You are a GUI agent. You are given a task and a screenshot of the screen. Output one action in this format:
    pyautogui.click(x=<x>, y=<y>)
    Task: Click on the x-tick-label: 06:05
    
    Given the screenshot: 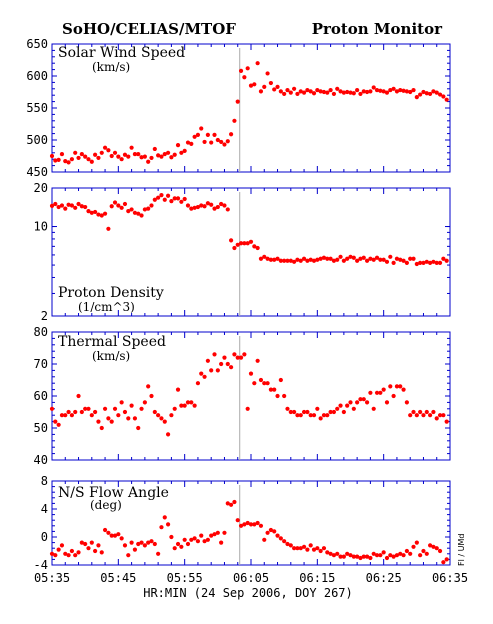 What is the action you would take?
    pyautogui.click(x=251, y=578)
    